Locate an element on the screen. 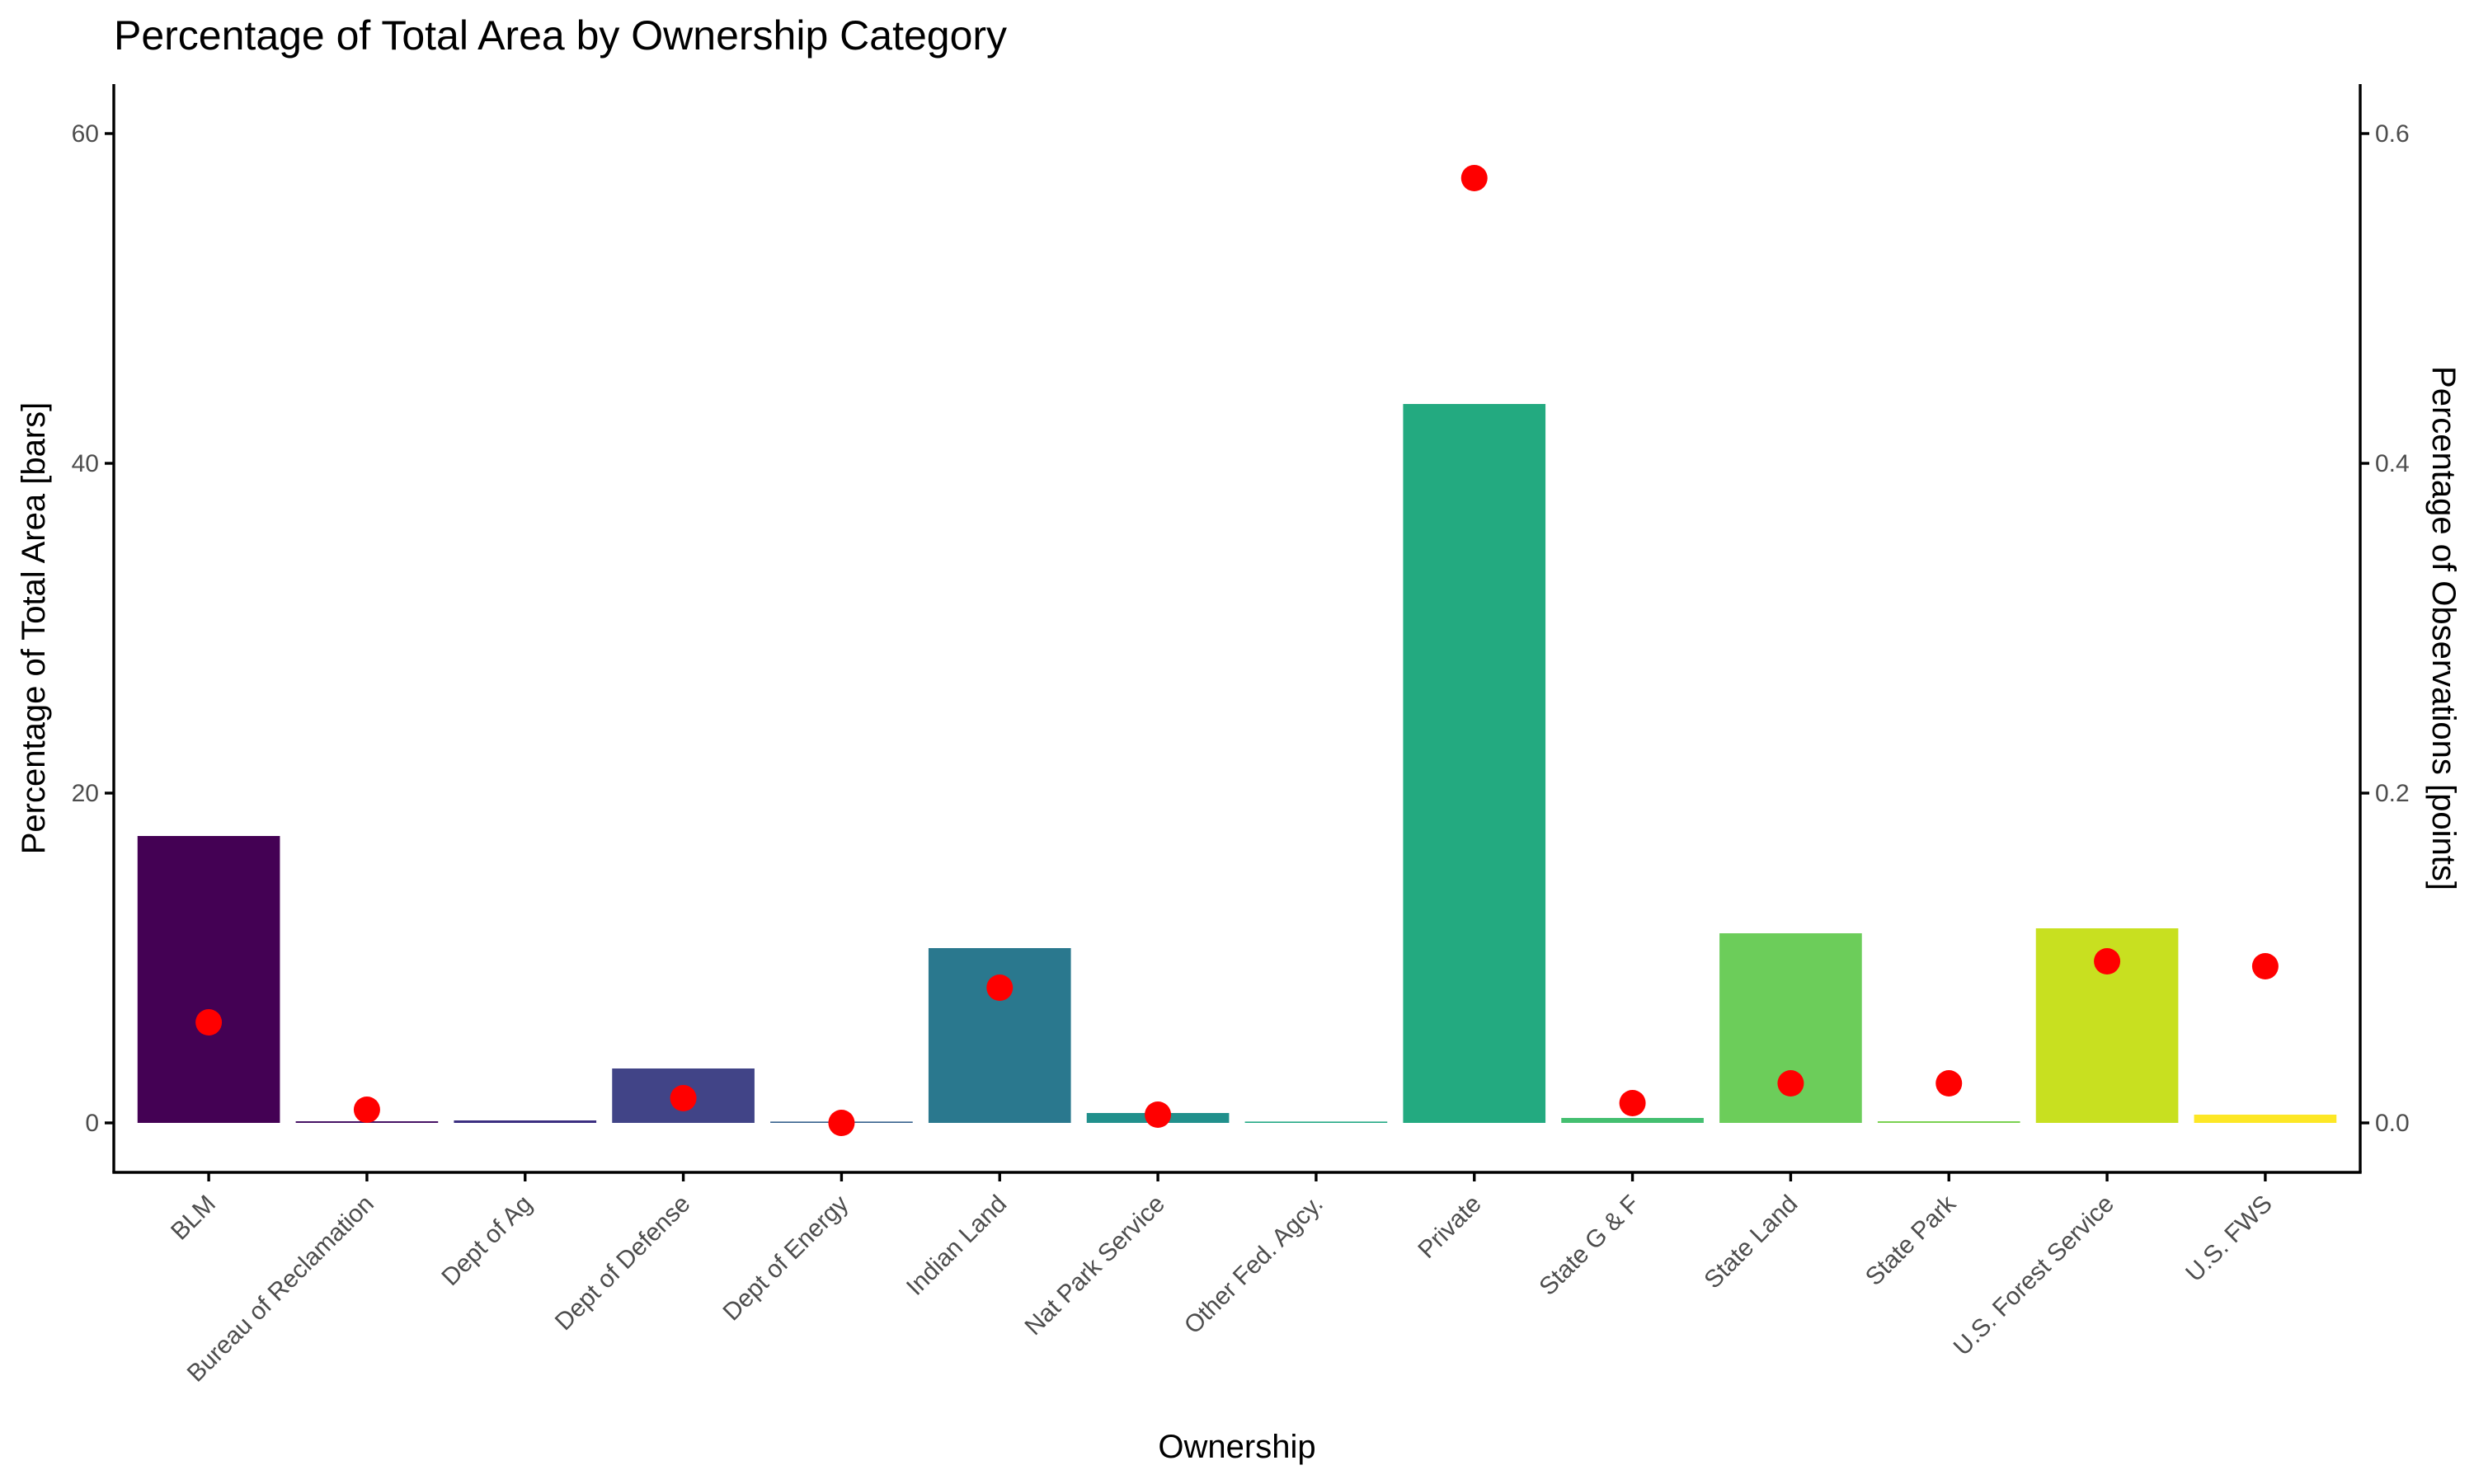  x-axis-title: Ownership is located at coordinates (1236, 1447).